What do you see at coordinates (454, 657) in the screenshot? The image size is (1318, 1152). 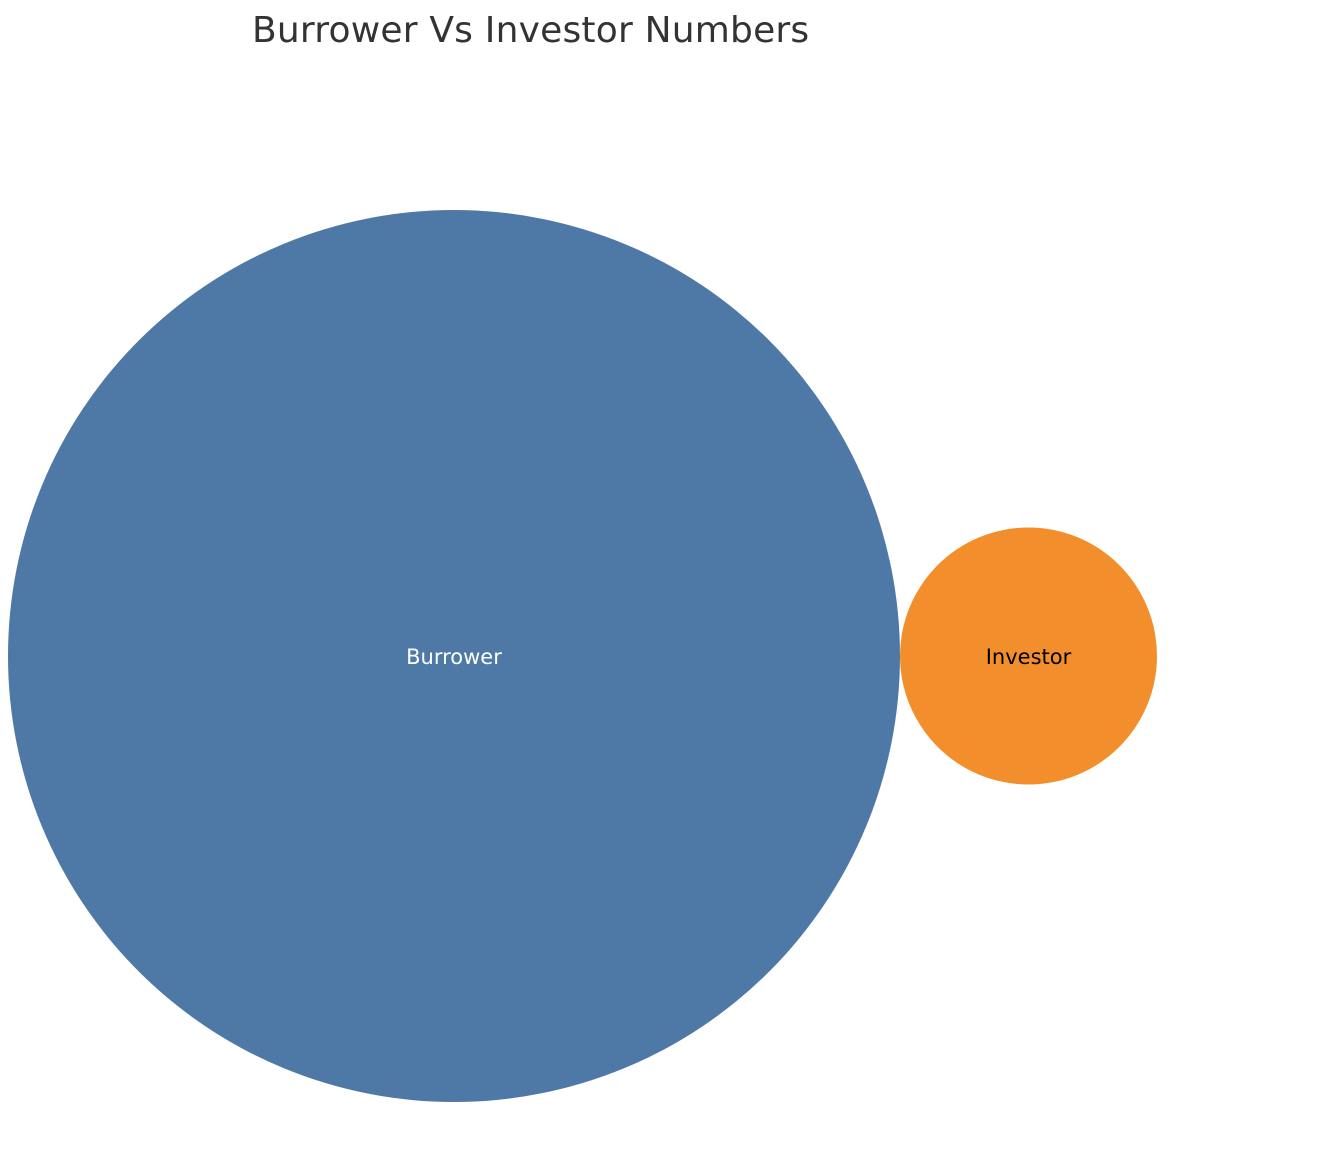 I see `bubble-label-burrower: Burrower` at bounding box center [454, 657].